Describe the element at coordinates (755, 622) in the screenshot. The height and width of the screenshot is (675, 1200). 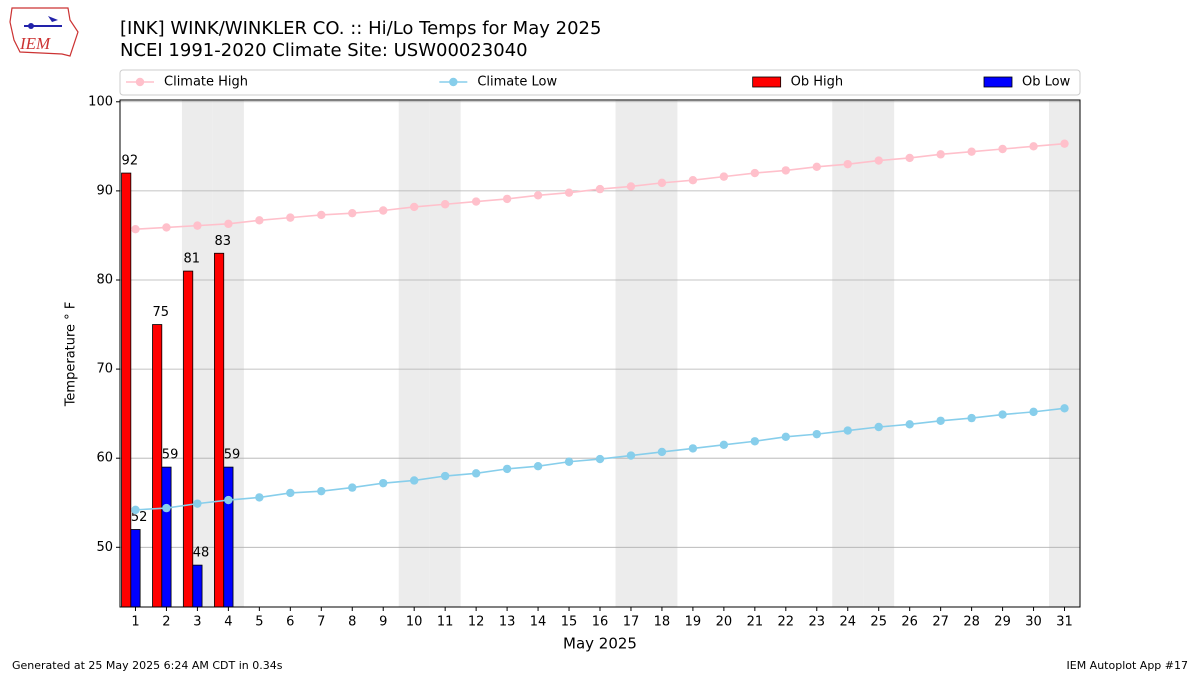
I see `x-tick-label: 21` at that location.